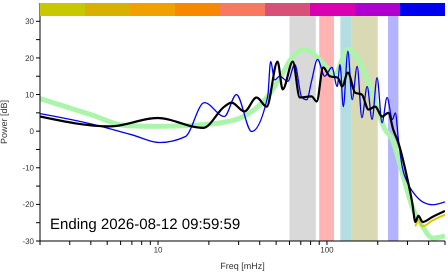 The width and height of the screenshot is (448, 275). I want to click on y-tick-label: 10, so click(30, 95).